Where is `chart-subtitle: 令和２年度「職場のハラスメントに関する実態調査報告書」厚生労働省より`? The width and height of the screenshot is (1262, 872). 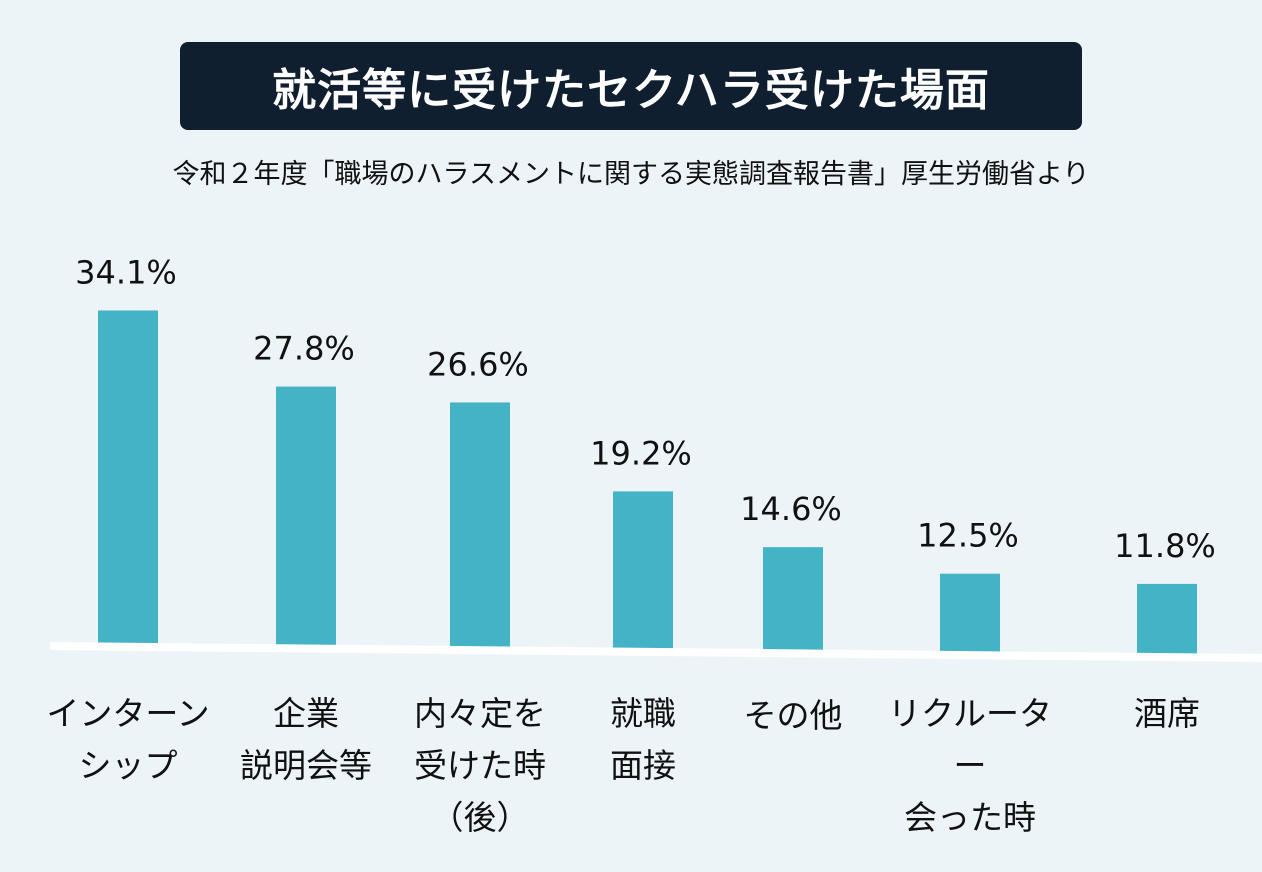 chart-subtitle: 令和２年度「職場のハラスメントに関する実態調査報告書」厚生労働省より is located at coordinates (631, 174).